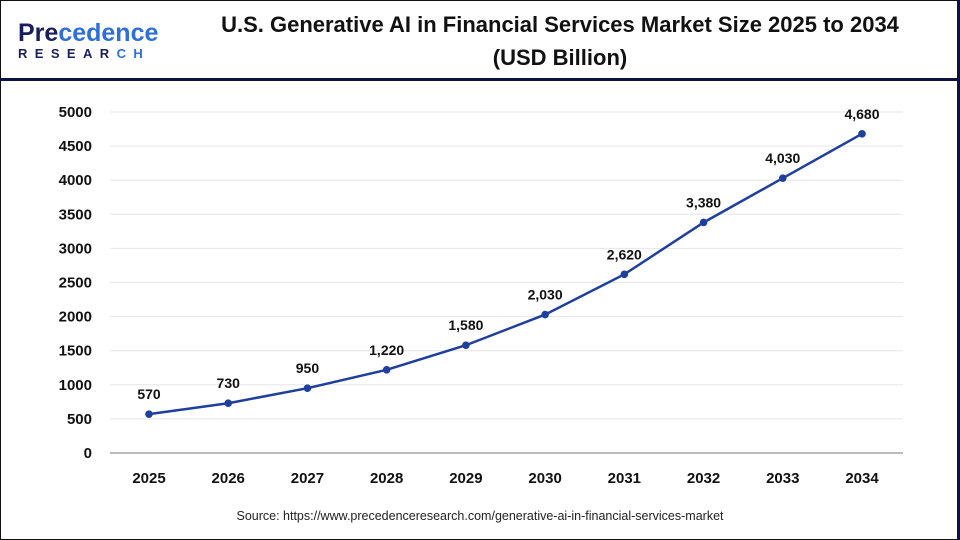 This screenshot has height=540, width=960. I want to click on y-tick-label: 1500, so click(75, 351).